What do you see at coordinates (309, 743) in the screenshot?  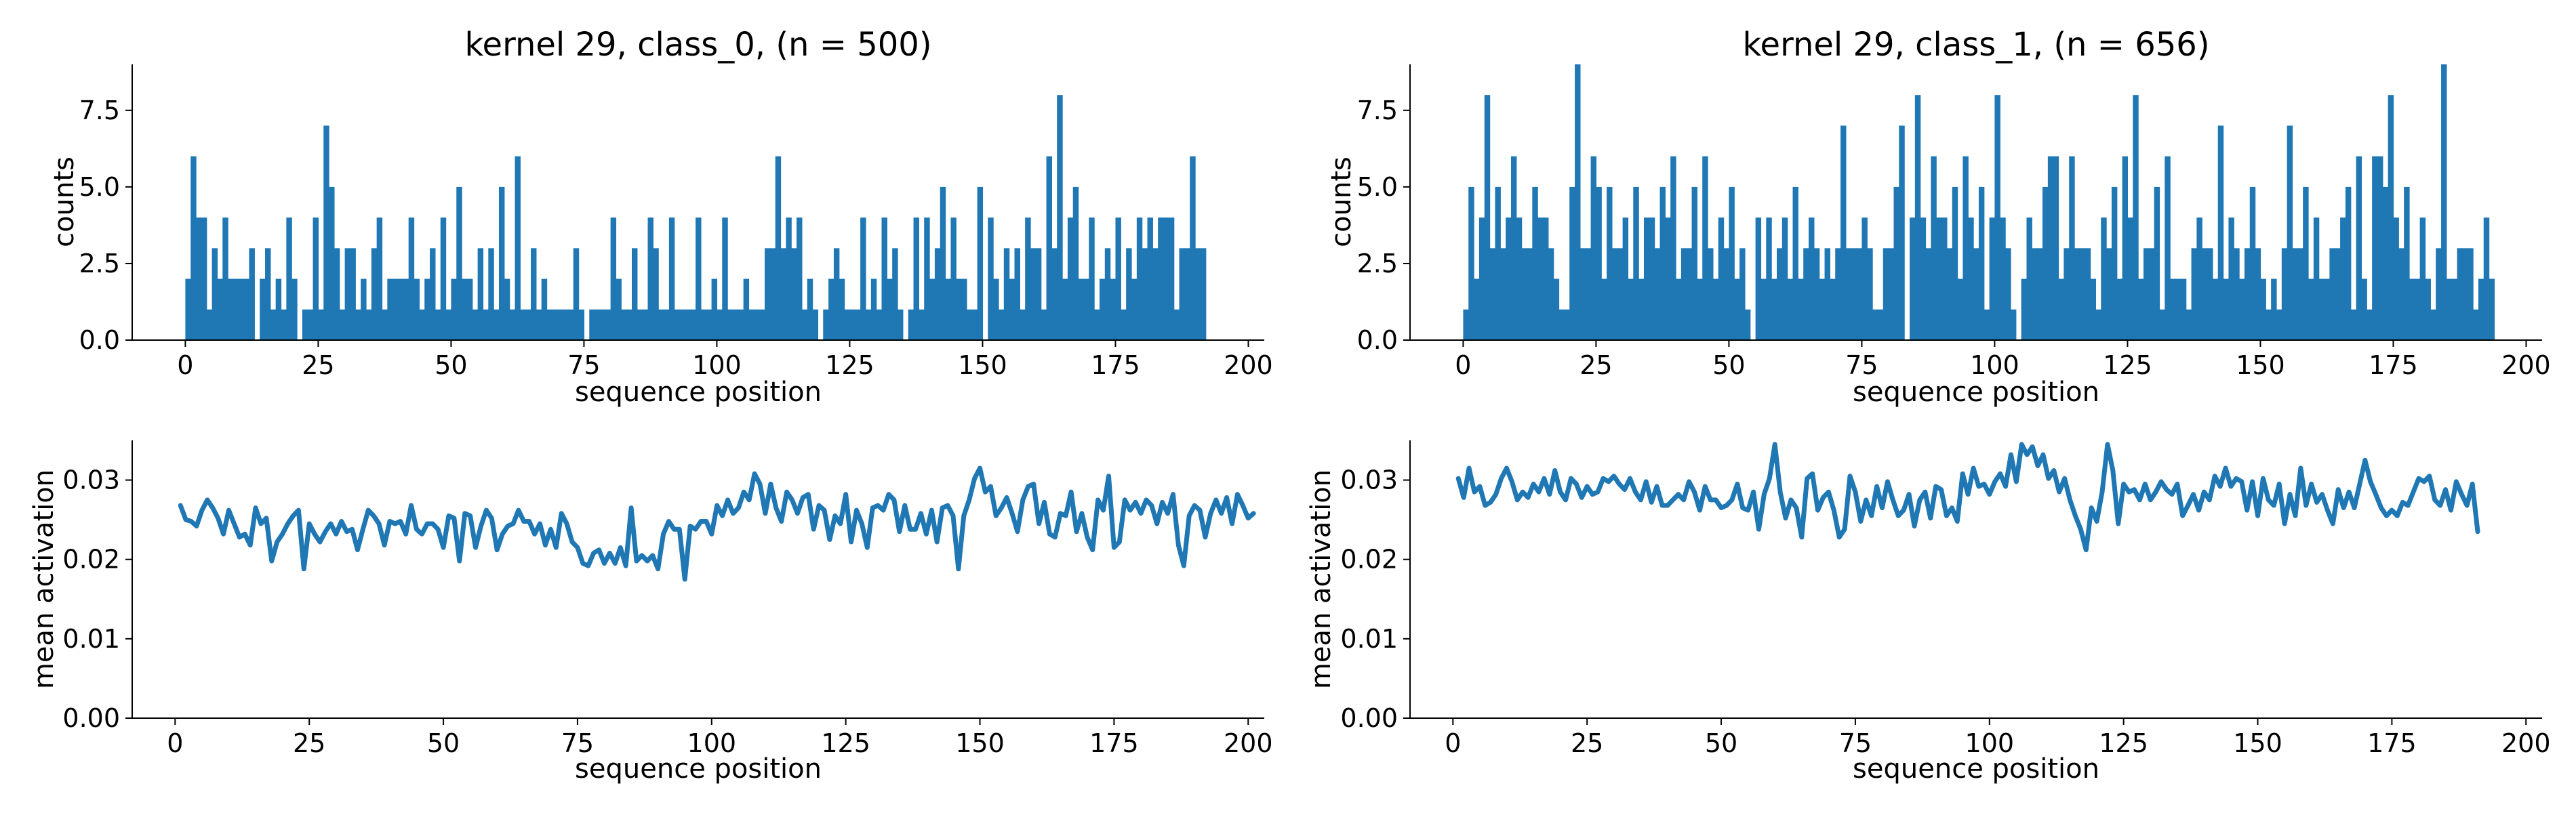 I see `x-tick-label: 25` at bounding box center [309, 743].